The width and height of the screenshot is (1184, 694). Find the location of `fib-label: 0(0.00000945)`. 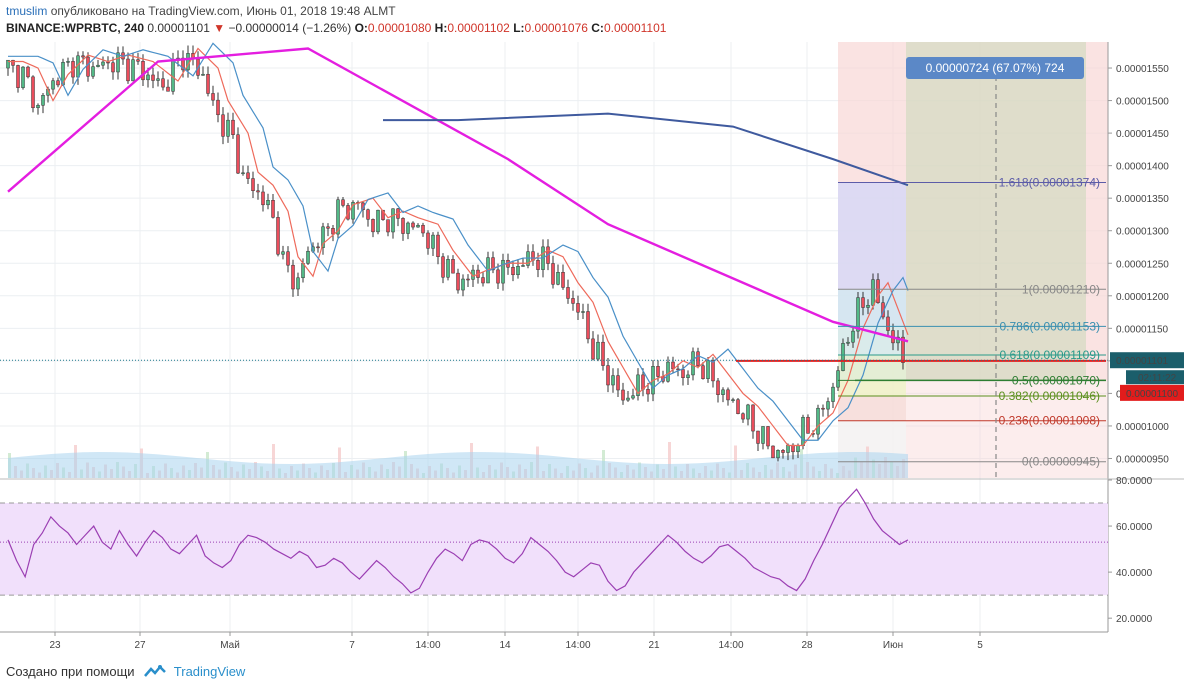

fib-label: 0(0.00000945) is located at coordinates (1061, 462).